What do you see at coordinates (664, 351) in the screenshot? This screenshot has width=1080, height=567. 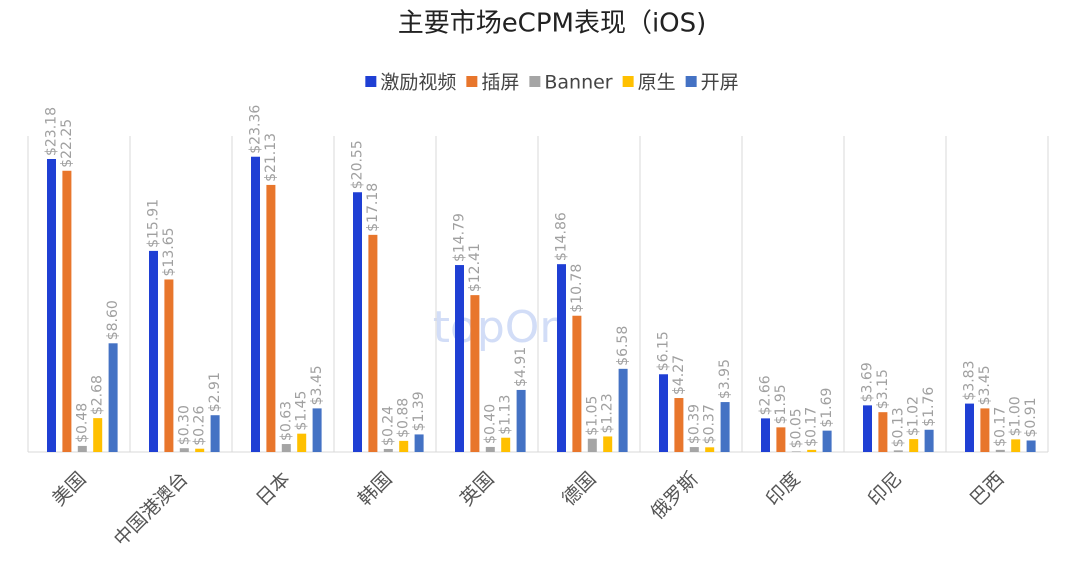 I see `value-label: $6.15` at bounding box center [664, 351].